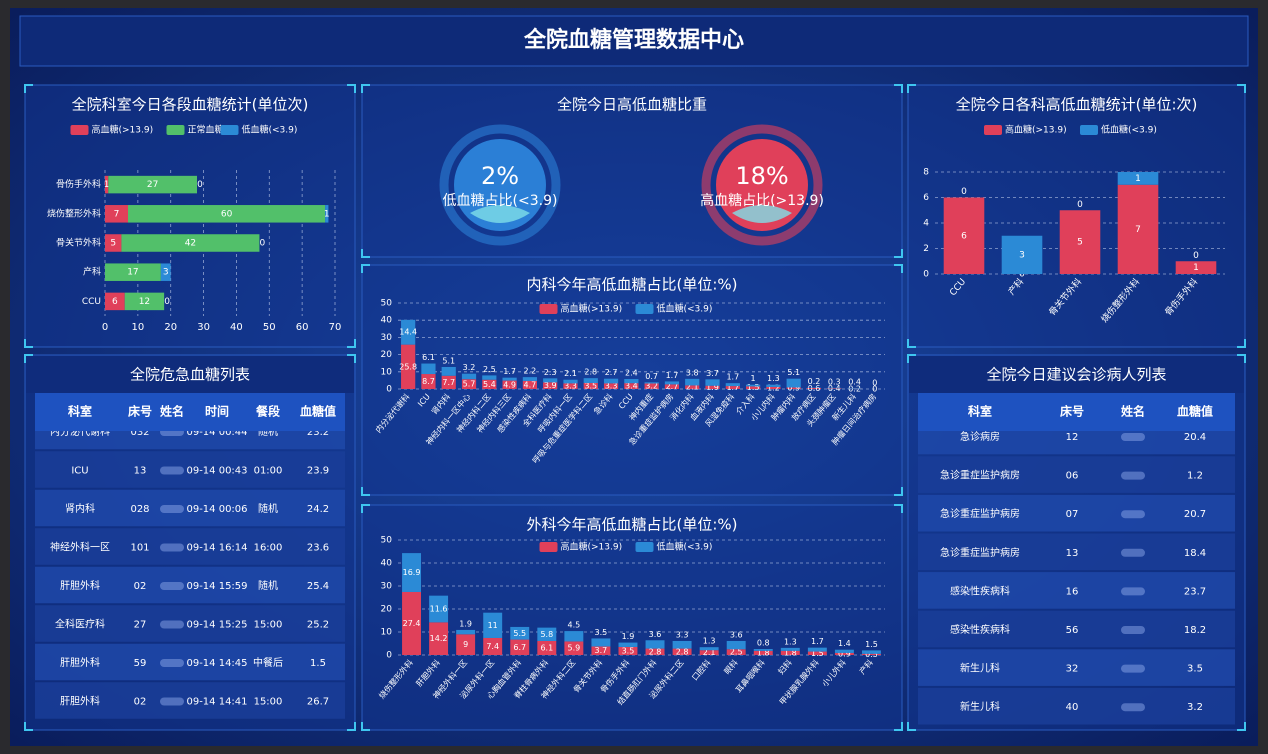 The image size is (1268, 754). Describe the element at coordinates (1195, 553) in the screenshot. I see `table-cell: 18.4` at that location.